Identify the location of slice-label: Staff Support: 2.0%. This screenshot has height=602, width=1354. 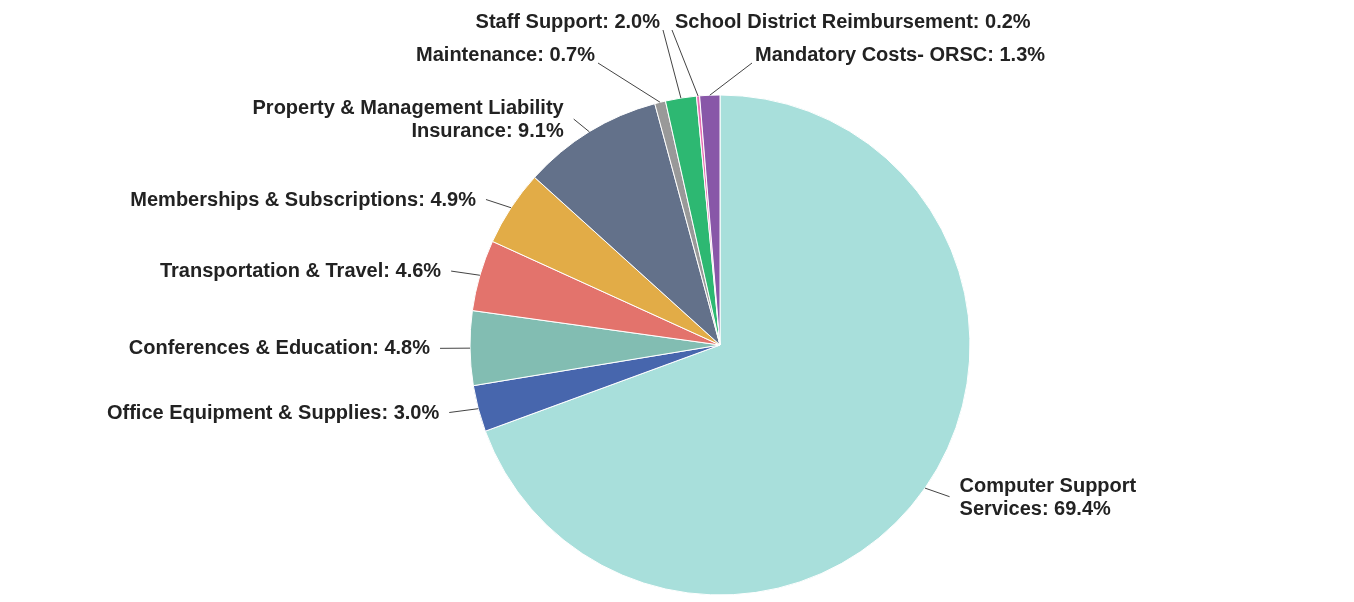
(568, 21).